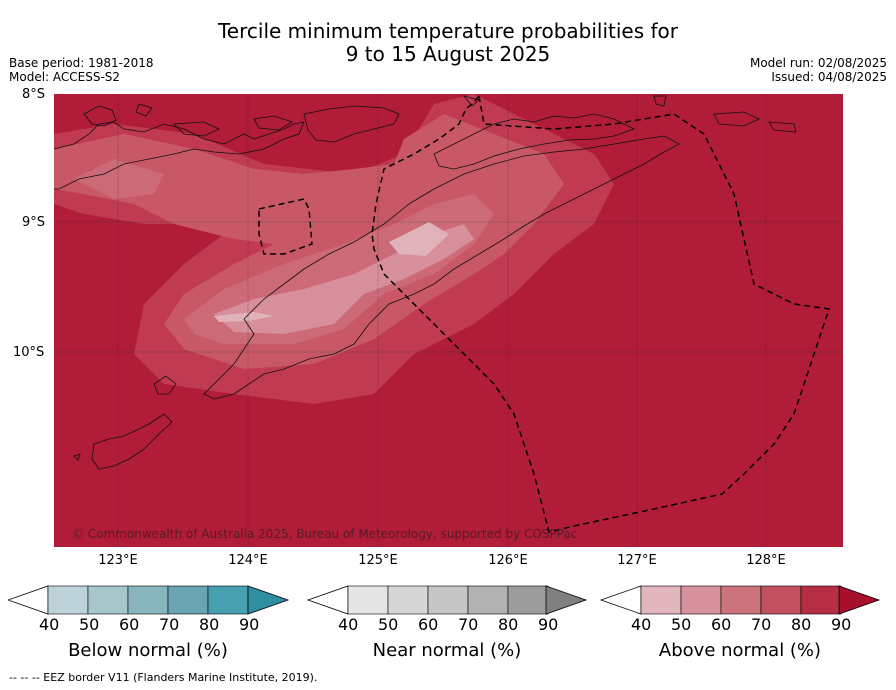 This screenshot has width=896, height=690. I want to click on colorbar-near-title: Near normal (%), so click(447, 650).